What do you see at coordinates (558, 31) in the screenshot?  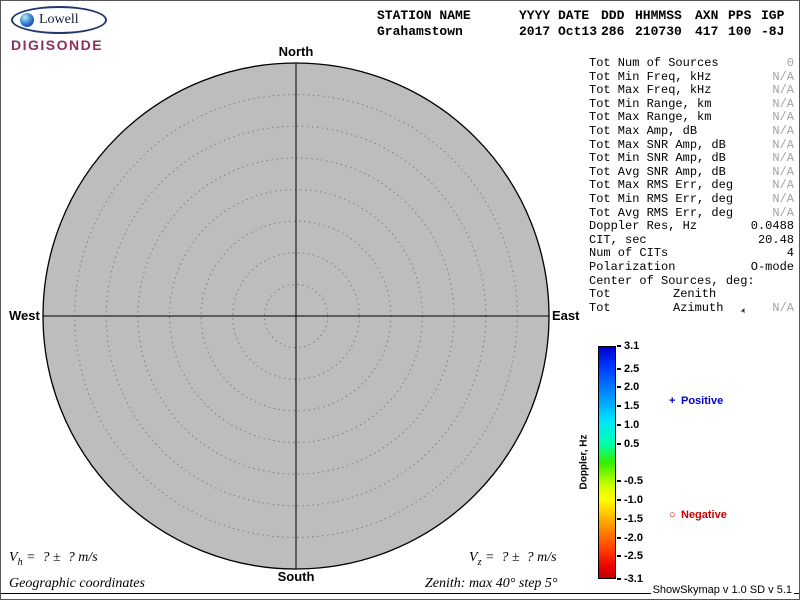 I see `header-date: 2017 Oct13` at bounding box center [558, 31].